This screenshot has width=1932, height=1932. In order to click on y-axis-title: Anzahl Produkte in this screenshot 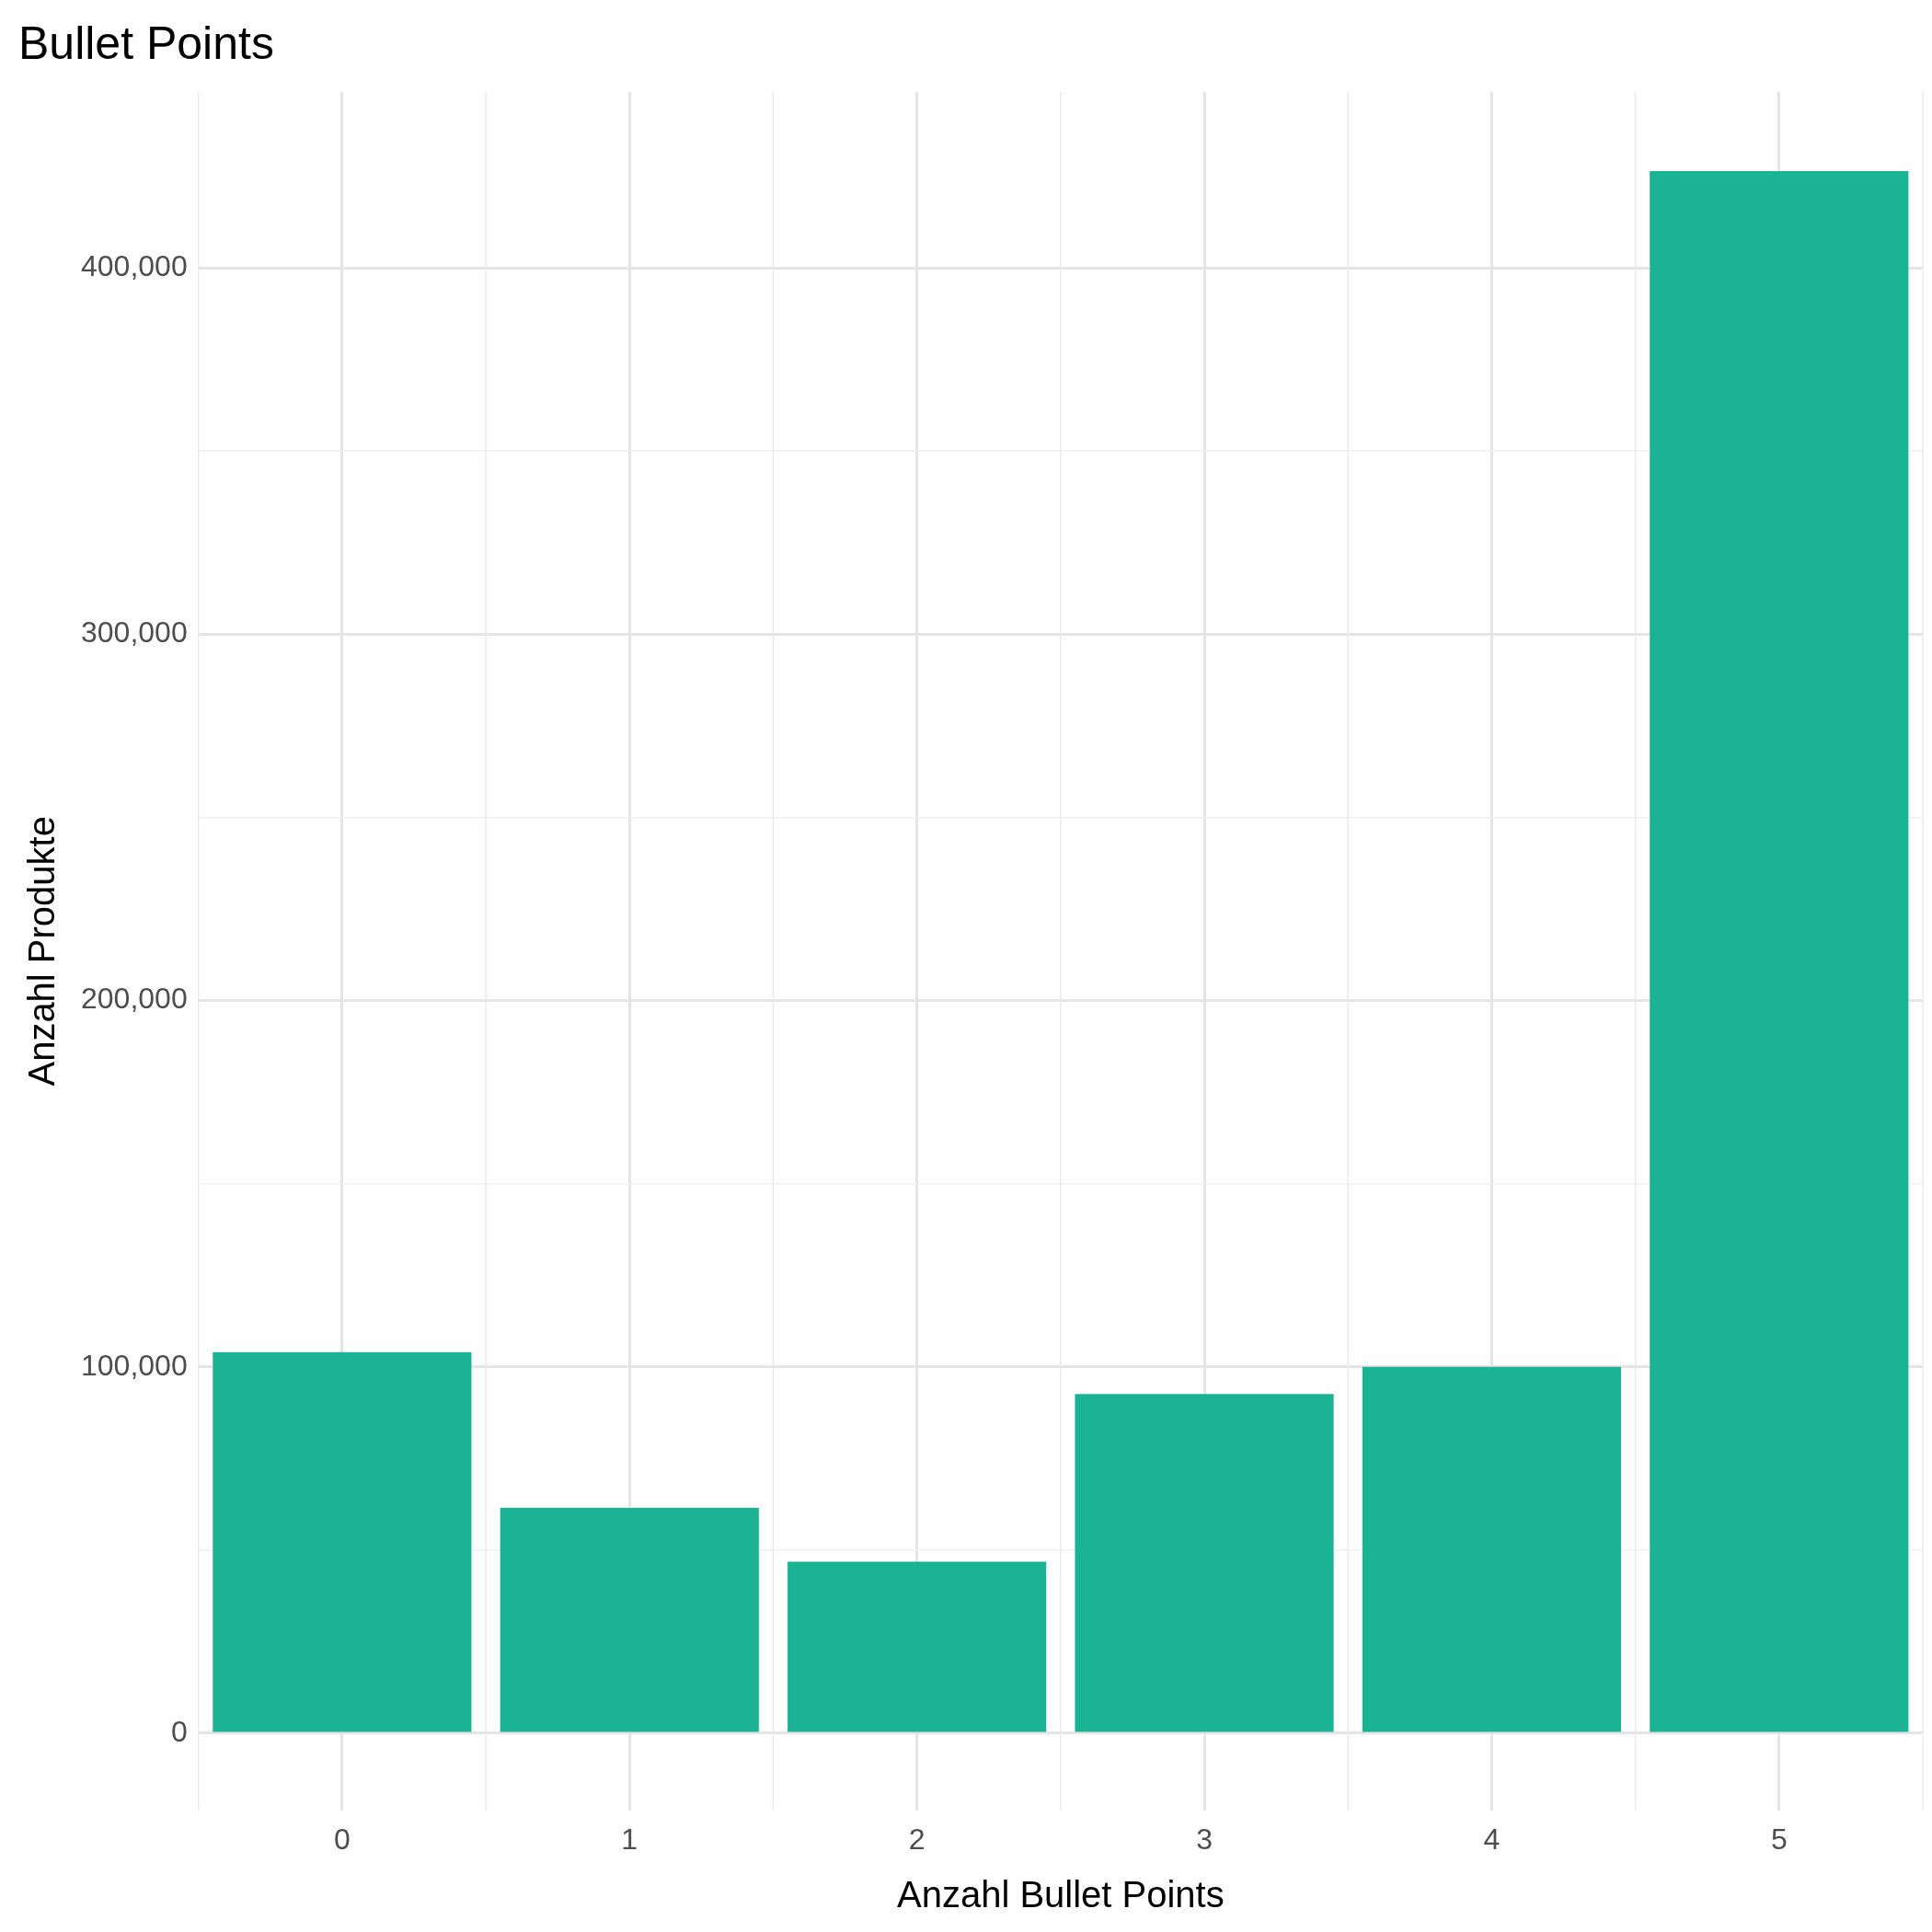, I will do `click(42, 951)`.